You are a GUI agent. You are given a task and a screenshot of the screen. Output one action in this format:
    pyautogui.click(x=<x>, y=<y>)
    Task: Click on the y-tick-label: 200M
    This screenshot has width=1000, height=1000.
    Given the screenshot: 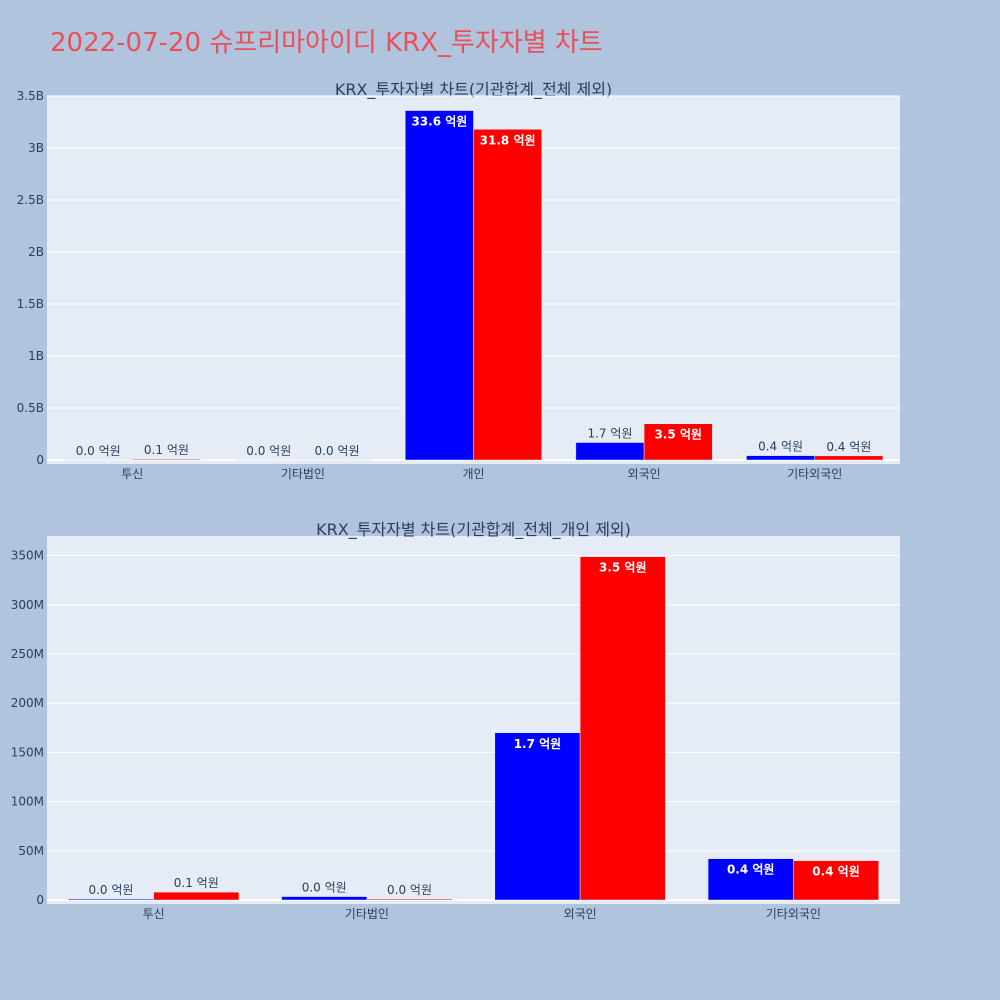 What is the action you would take?
    pyautogui.click(x=27, y=703)
    